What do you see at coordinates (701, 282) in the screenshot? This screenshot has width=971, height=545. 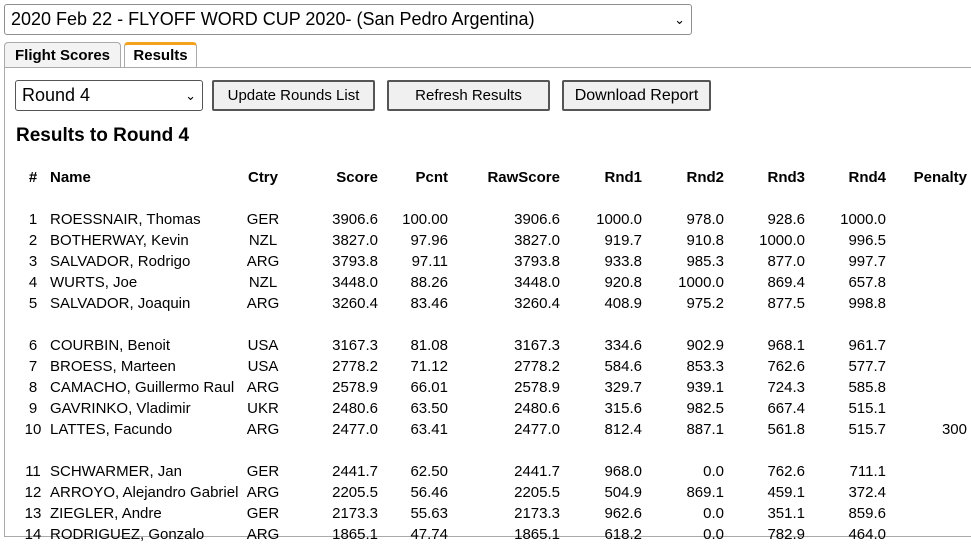 I see `col-rnd2-cell: 1000.0` at bounding box center [701, 282].